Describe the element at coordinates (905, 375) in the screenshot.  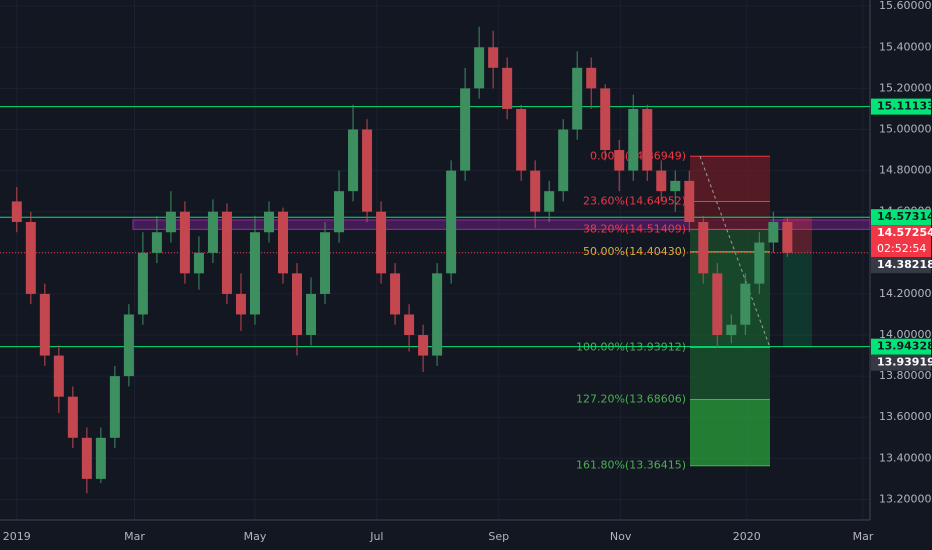
I see `y-tick-label: 13.80000` at that location.